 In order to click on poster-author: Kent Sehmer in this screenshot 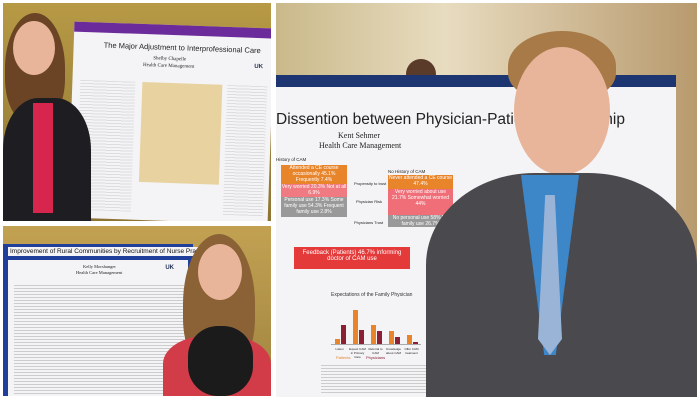, I will do `click(359, 135)`.